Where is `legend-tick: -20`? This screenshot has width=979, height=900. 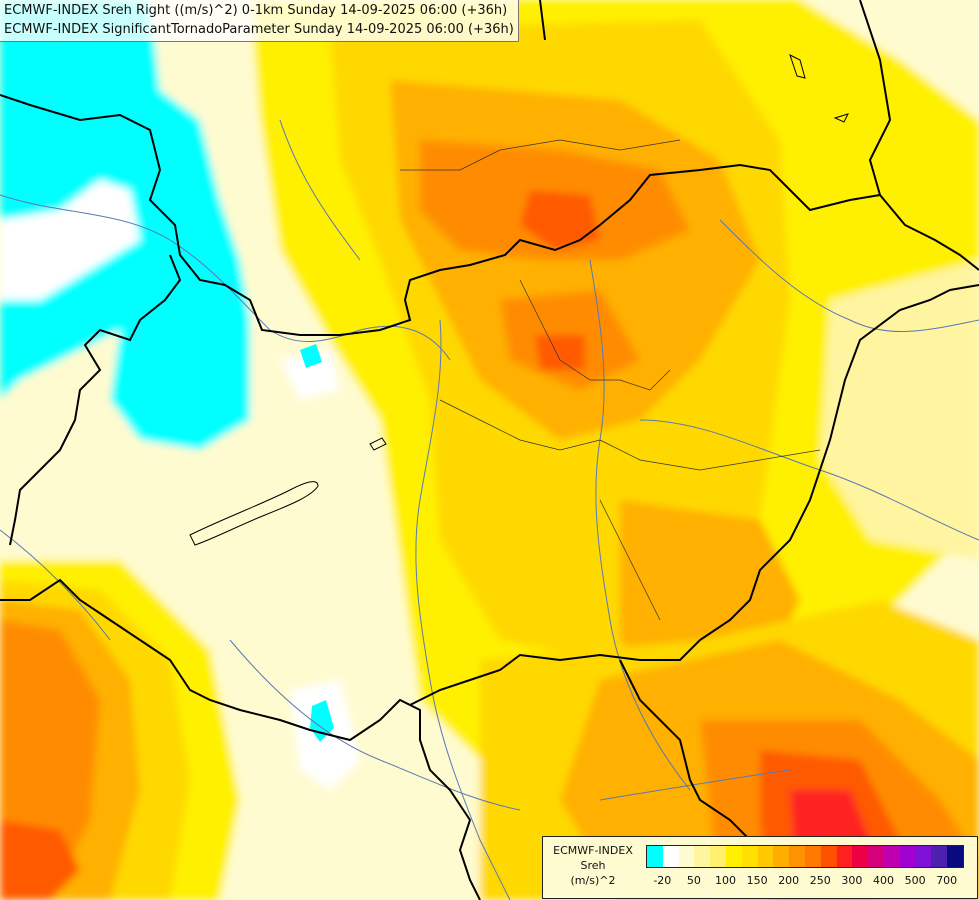 legend-tick: -20 is located at coordinates (662, 880).